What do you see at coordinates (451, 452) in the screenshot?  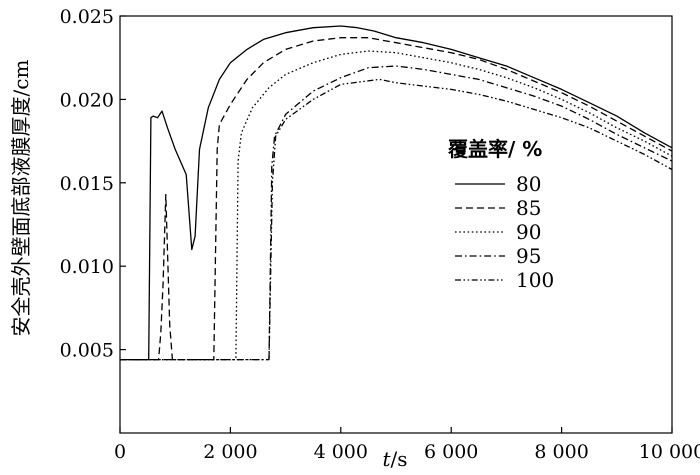 I see `x-tick-label: 6 000` at bounding box center [451, 452].